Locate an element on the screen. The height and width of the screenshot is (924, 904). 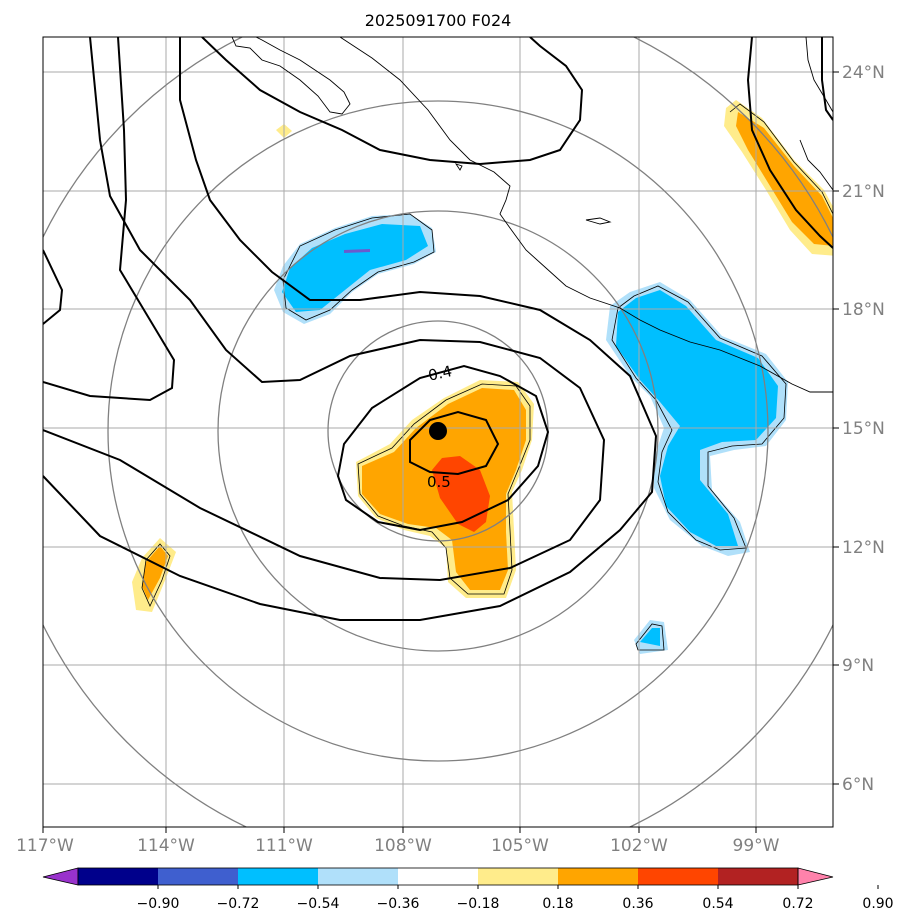
gulf-coast-lower is located at coordinates (816, 165).